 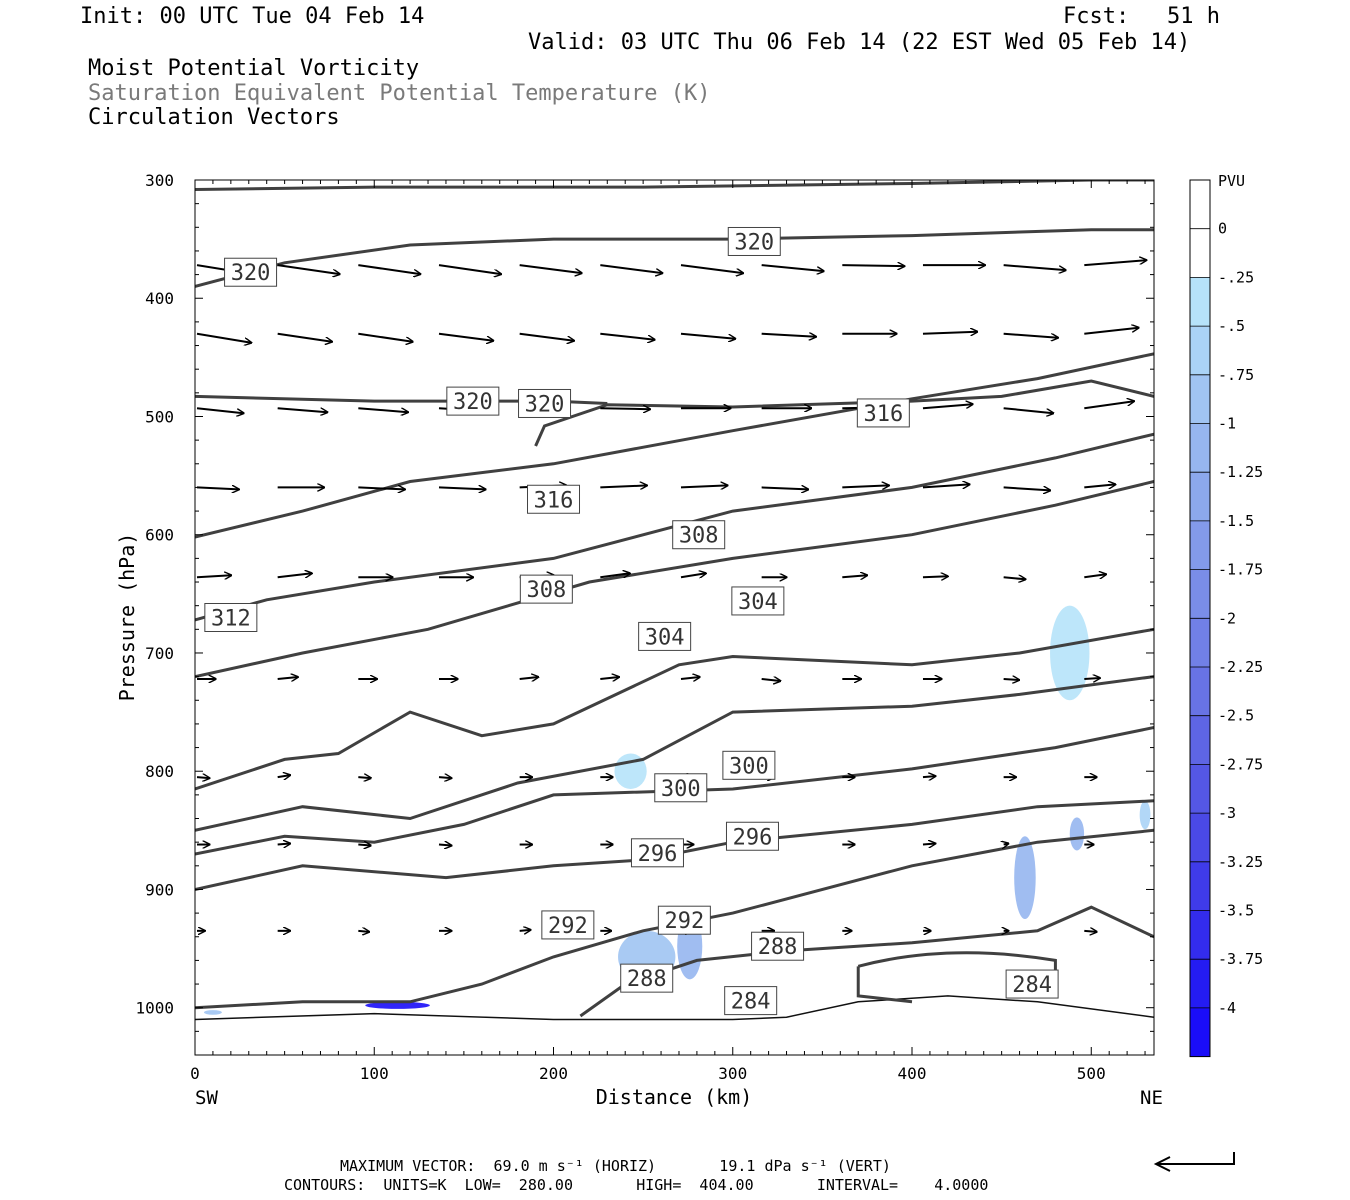 What do you see at coordinates (127, 617) in the screenshot?
I see `y-axis-label: Pressure (hPa)` at bounding box center [127, 617].